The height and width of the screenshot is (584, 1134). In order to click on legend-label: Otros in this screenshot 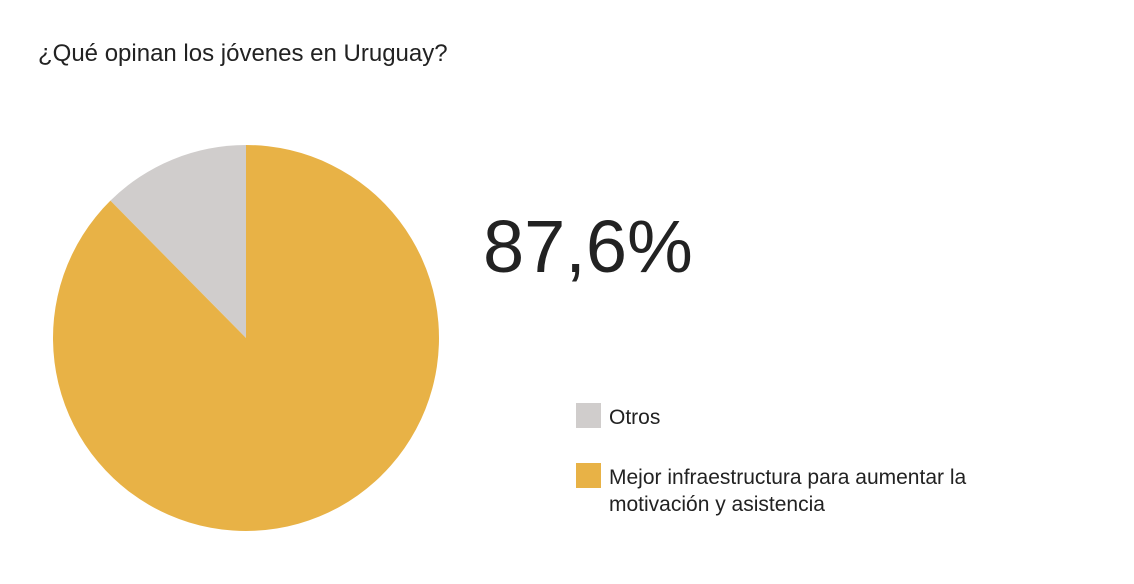, I will do `click(635, 417)`.